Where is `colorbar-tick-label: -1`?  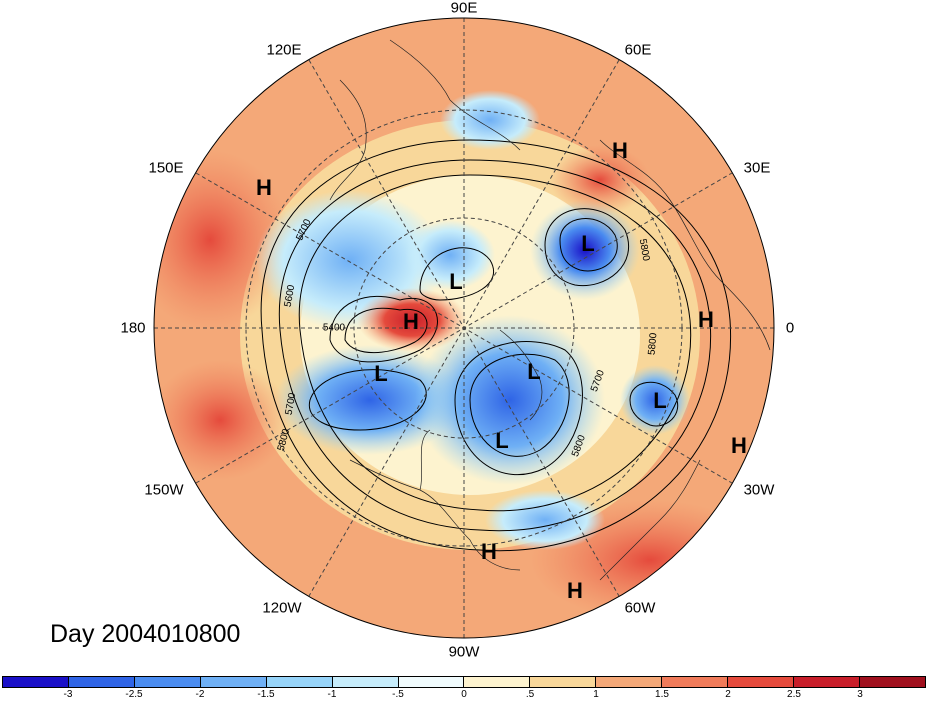
colorbar-tick-label: -1 is located at coordinates (332, 694).